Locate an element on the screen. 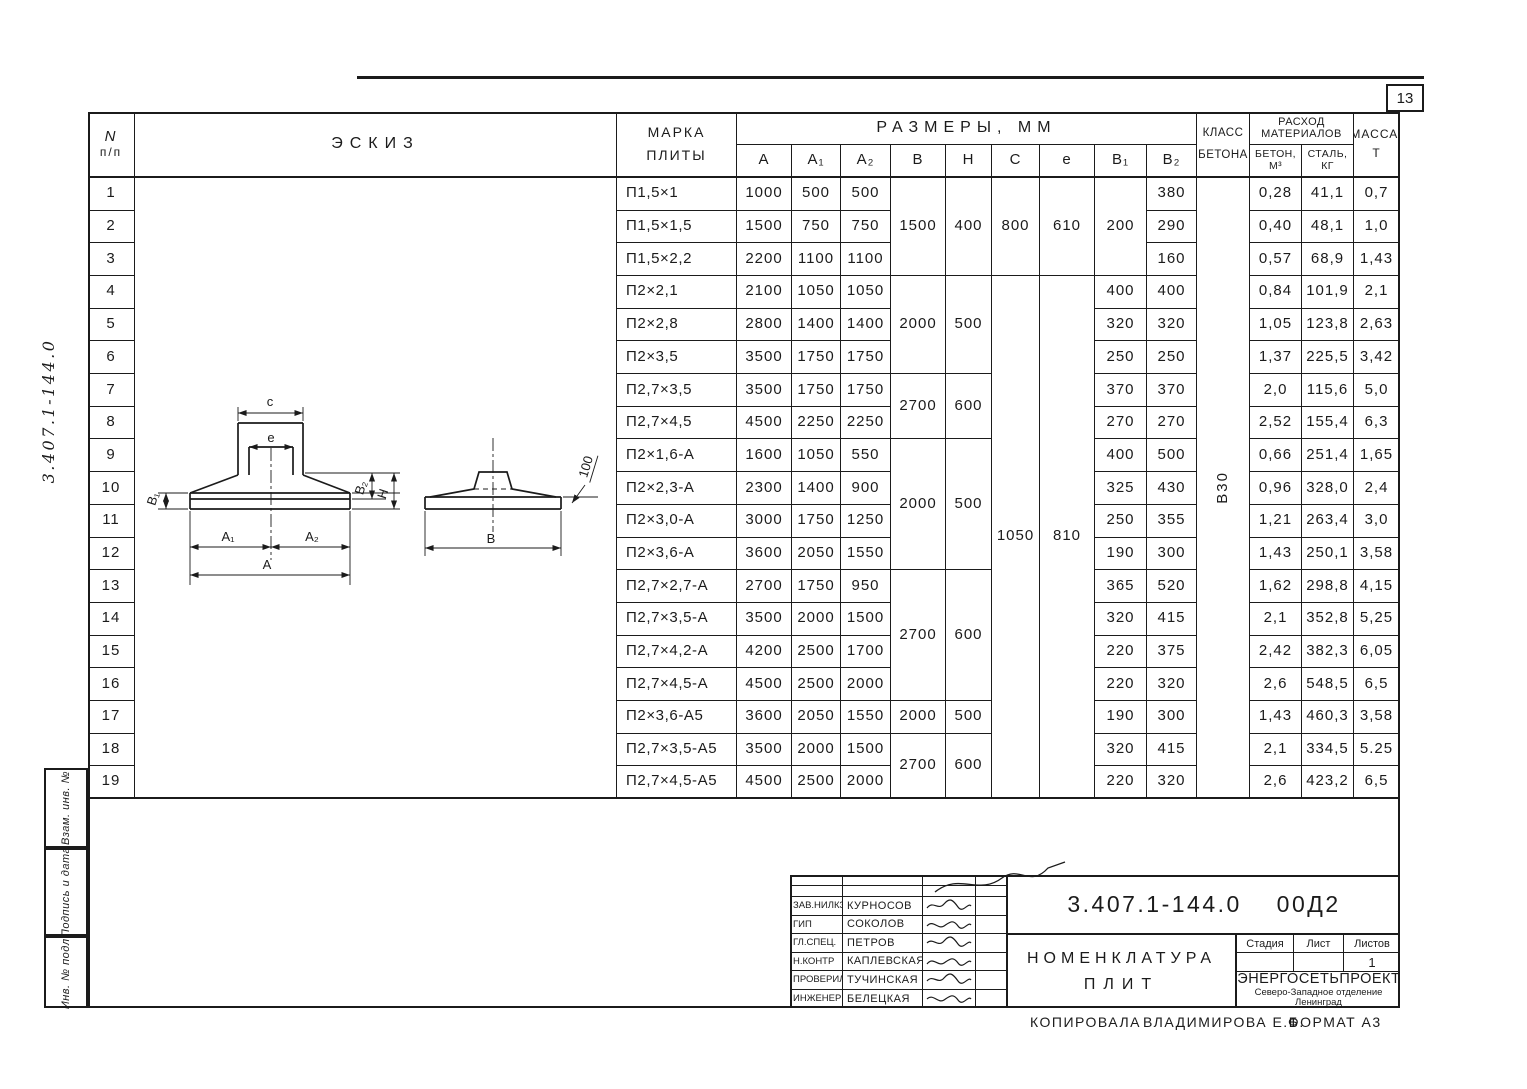 The height and width of the screenshot is (1089, 1527). signatory-name: КАПЛЕВСКАЯ is located at coordinates (883, 961).